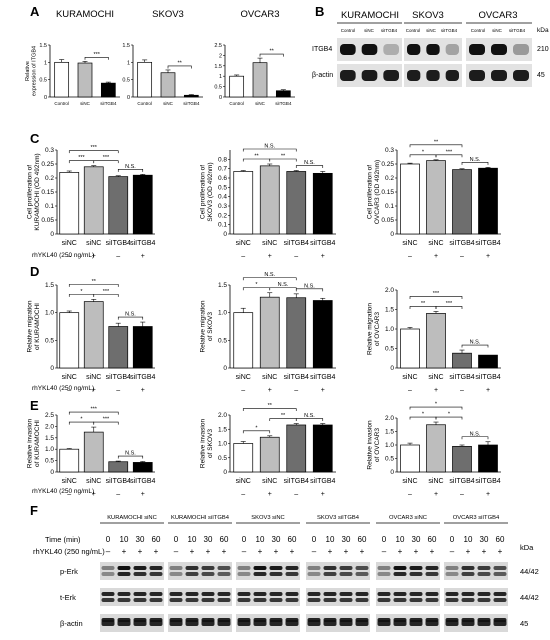 The height and width of the screenshot is (640, 550). I want to click on y-tick-label: 0.7, so click(222, 169).